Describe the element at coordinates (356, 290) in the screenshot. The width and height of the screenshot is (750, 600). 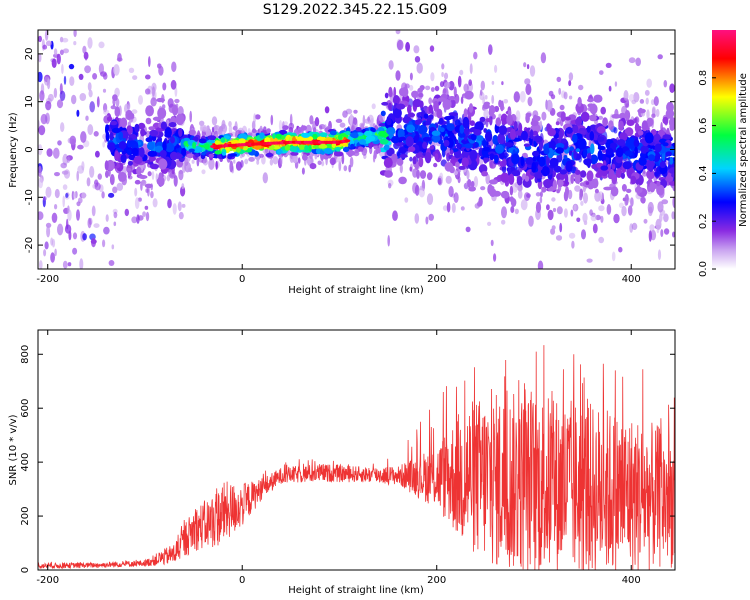
I see `spectrogram-xlabel: Height of straight line (km)` at that location.